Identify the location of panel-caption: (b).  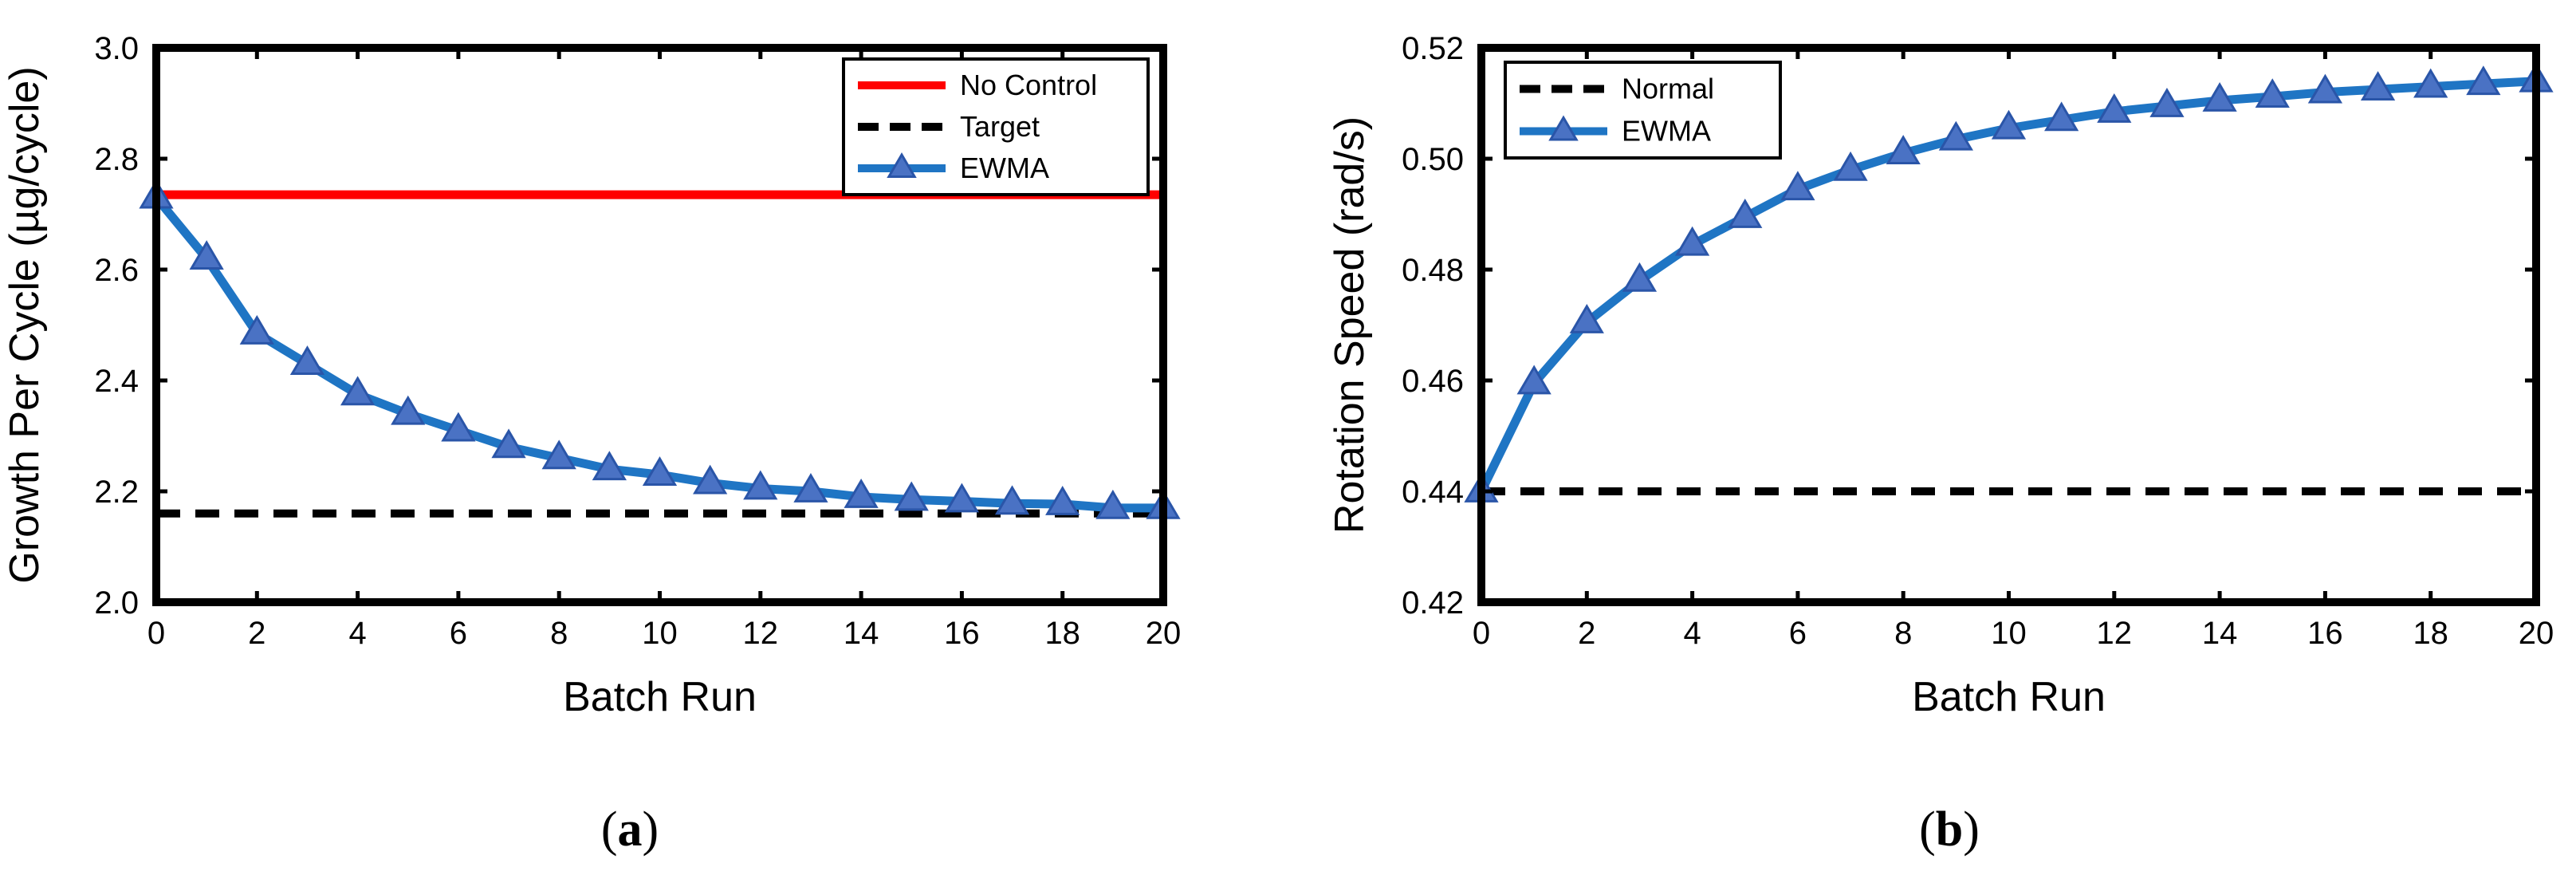
(1949, 830).